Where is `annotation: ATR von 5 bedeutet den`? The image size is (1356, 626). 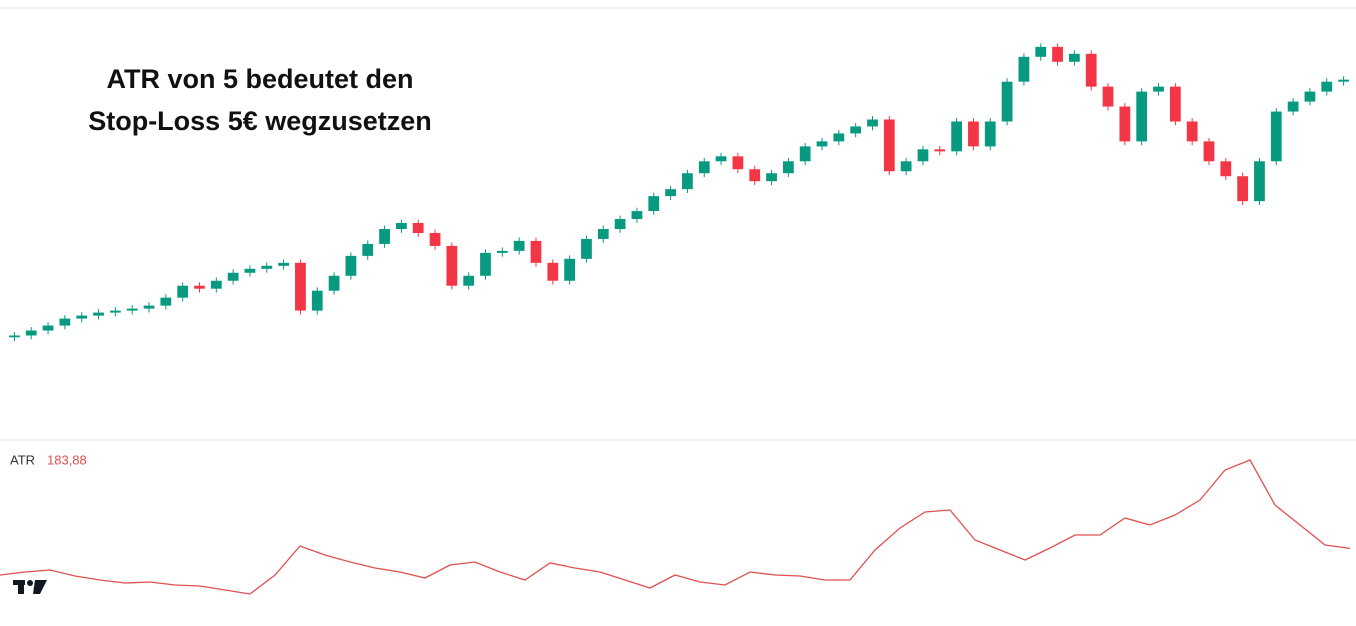
annotation: ATR von 5 bedeutet den is located at coordinates (259, 79).